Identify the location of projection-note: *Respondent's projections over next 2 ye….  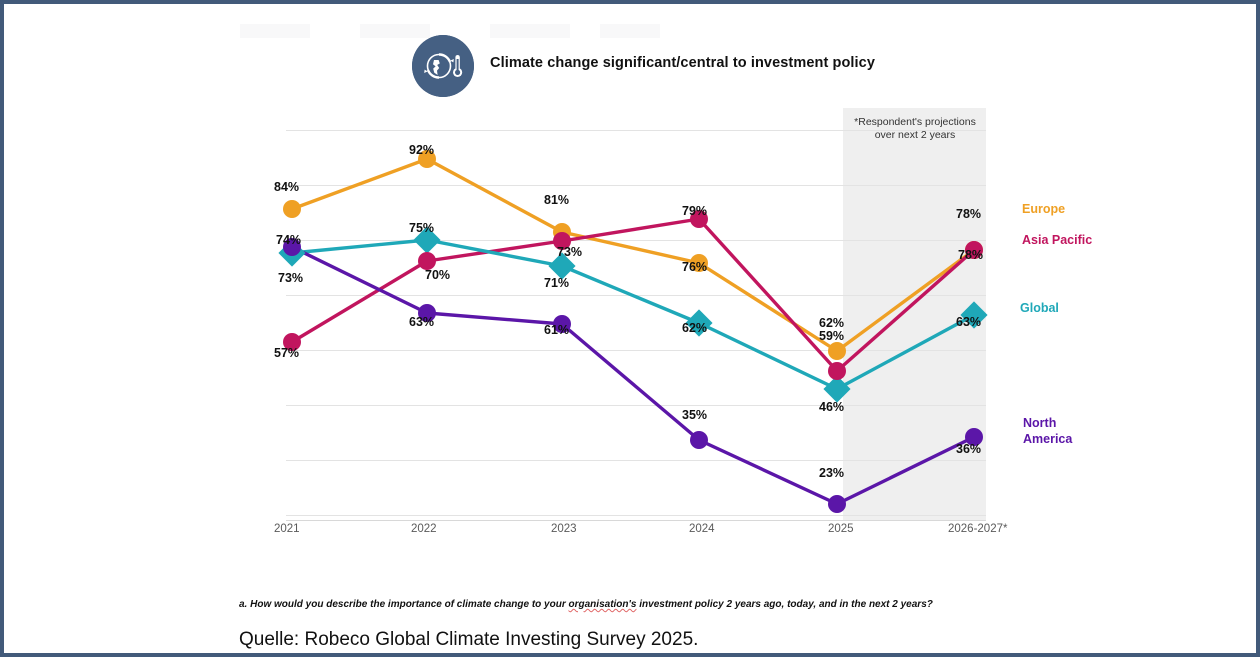
(915, 128).